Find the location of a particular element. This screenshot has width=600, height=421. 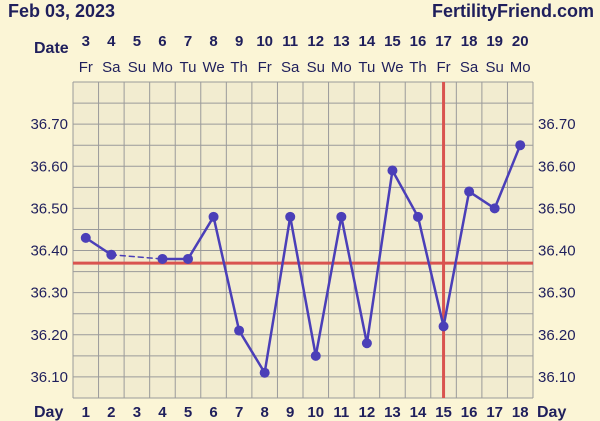

date-label: 11 is located at coordinates (290, 41).